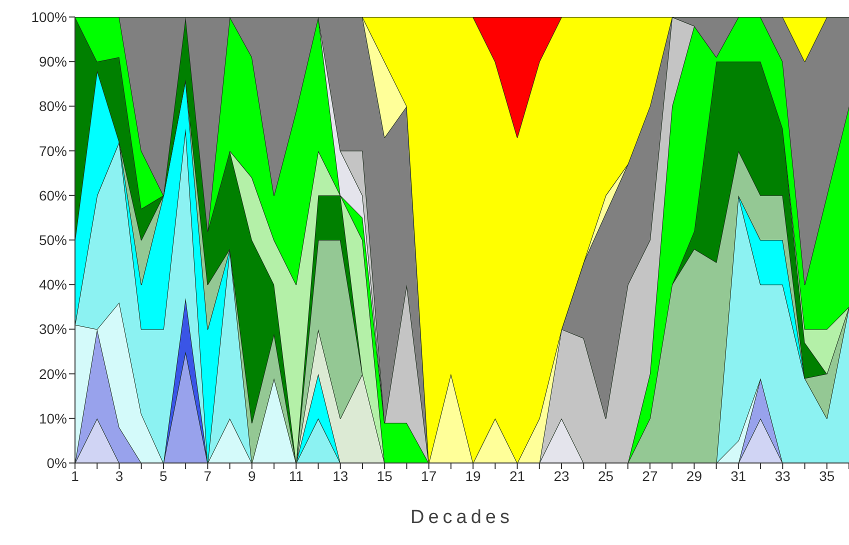  Describe the element at coordinates (52, 195) in the screenshot. I see `y-tick-label: 60%` at that location.